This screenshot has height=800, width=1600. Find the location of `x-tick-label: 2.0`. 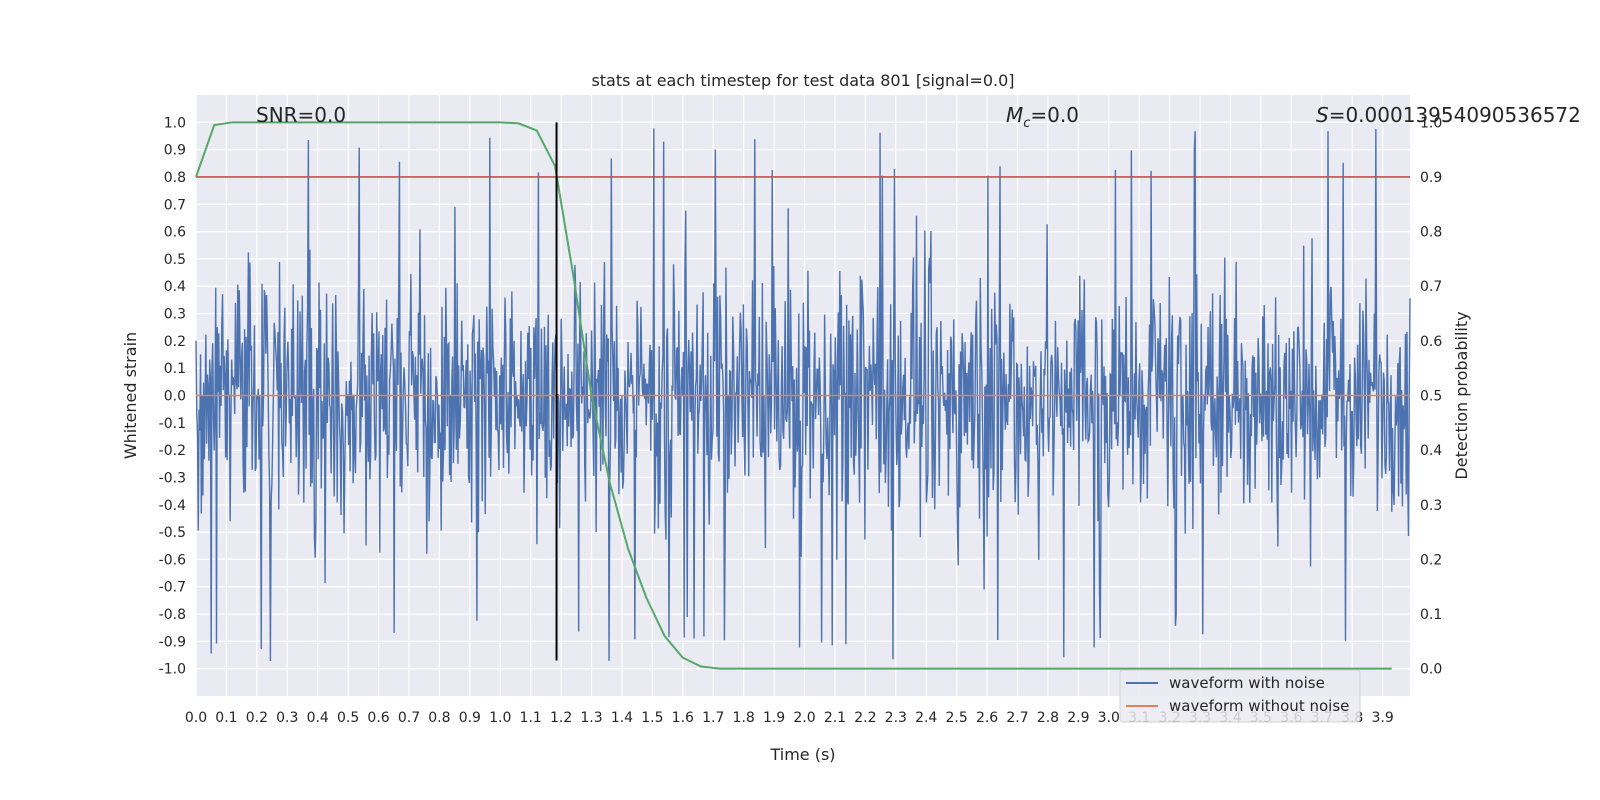

x-tick-label: 2.0 is located at coordinates (804, 718).